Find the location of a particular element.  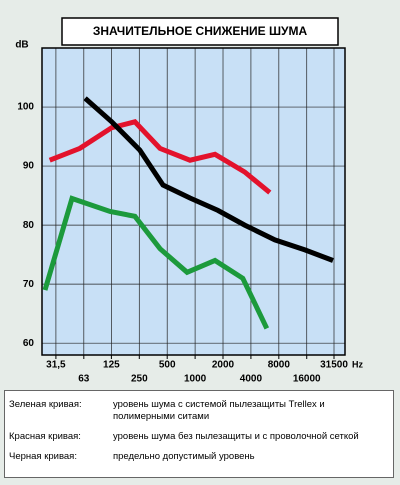

x-tick-label: 125 is located at coordinates (111, 365).